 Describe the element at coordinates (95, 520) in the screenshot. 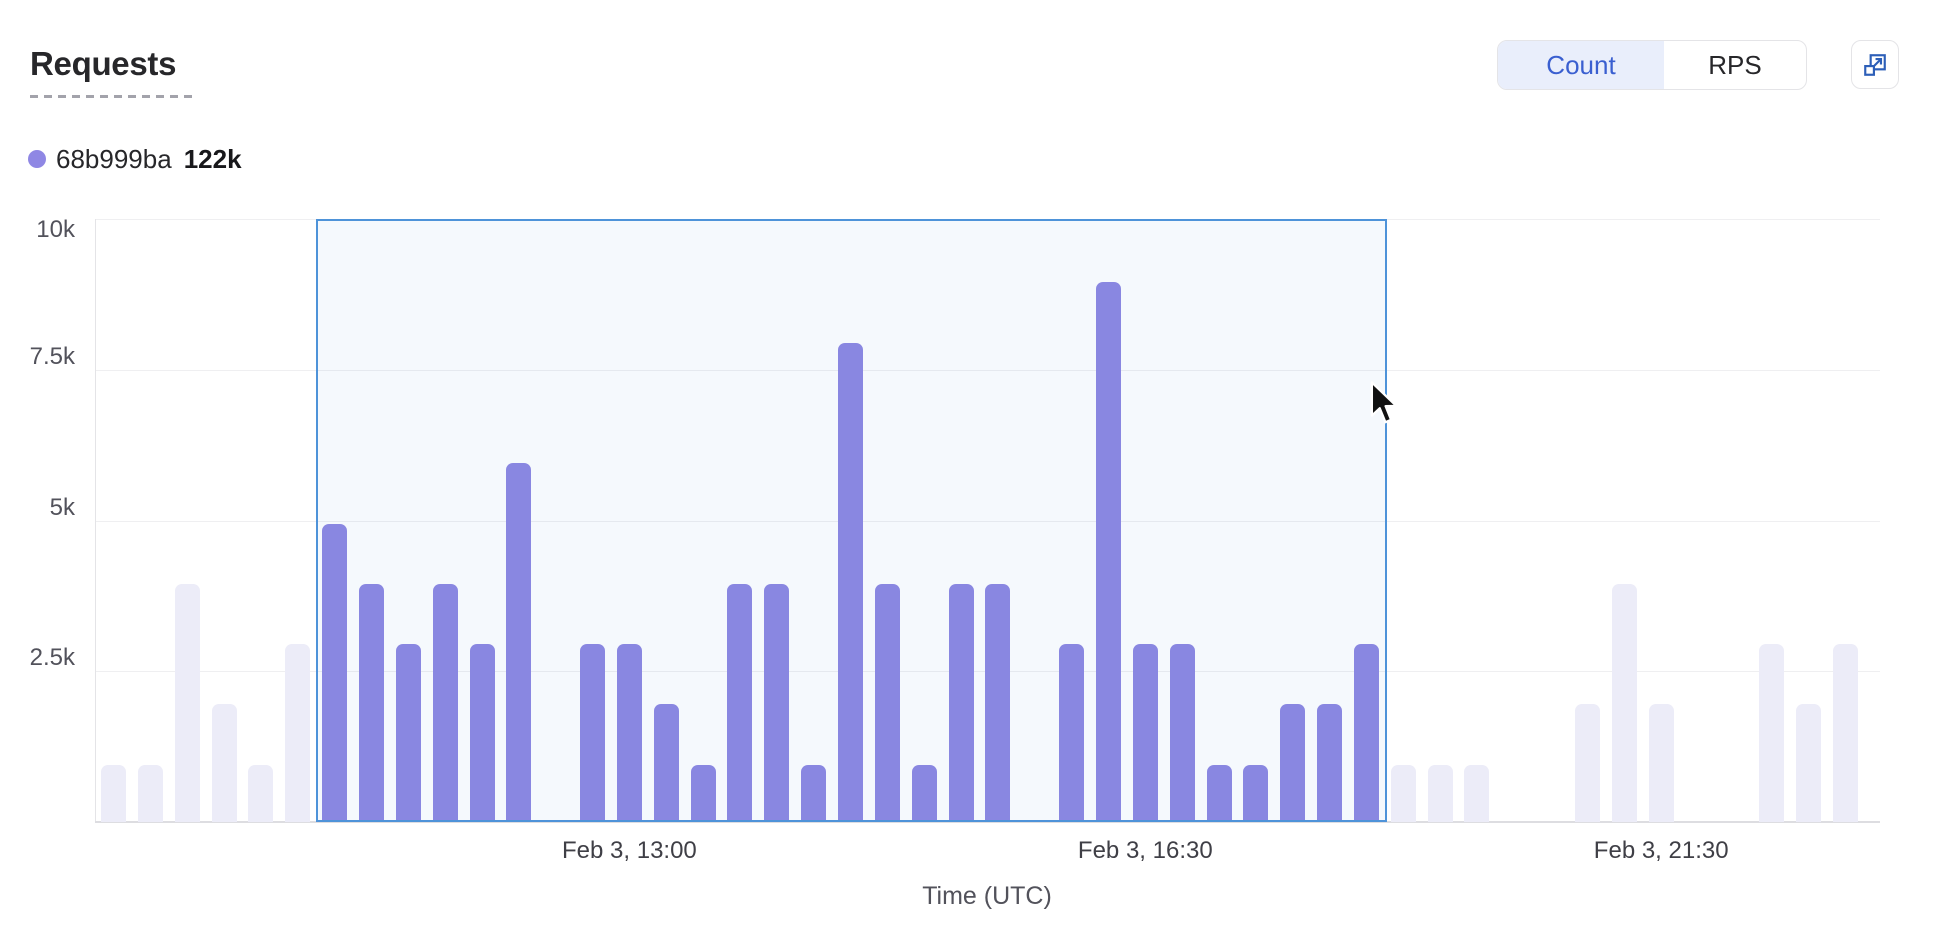

I see `y-axis-line` at that location.